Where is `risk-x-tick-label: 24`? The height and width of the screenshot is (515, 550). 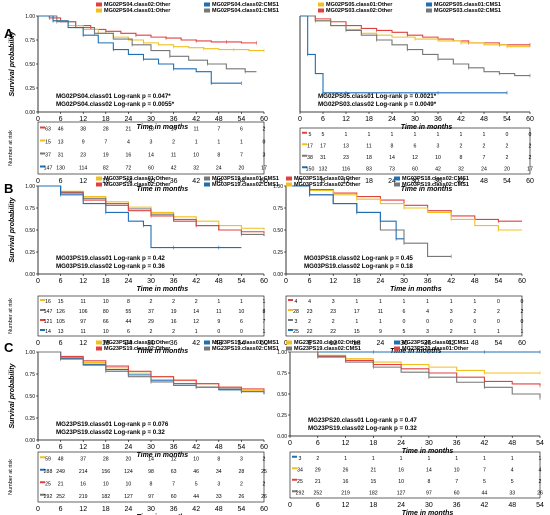 risk-x-tick-label: 24 is located at coordinates (392, 181).